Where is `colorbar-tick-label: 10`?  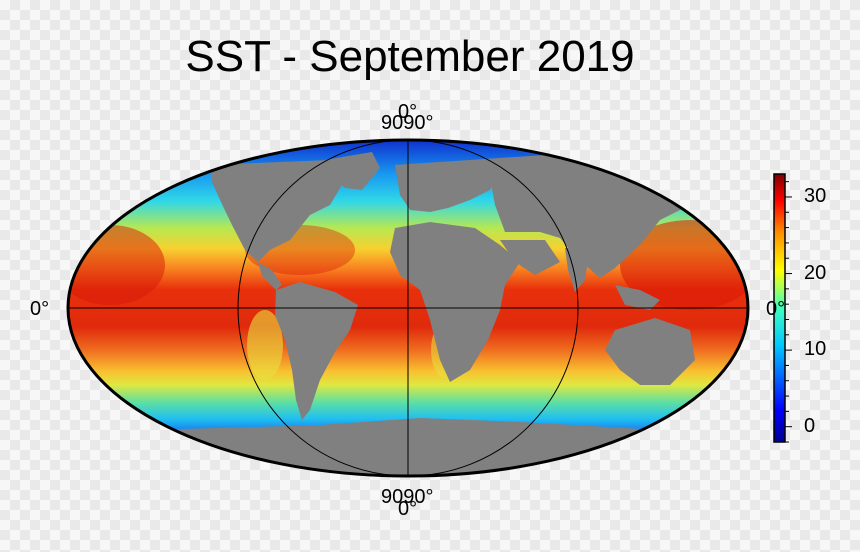 colorbar-tick-label: 10 is located at coordinates (815, 349).